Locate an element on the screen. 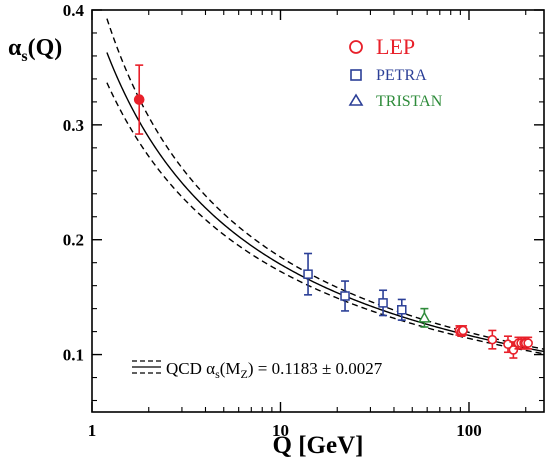  marker-triangle is located at coordinates (424, 317).